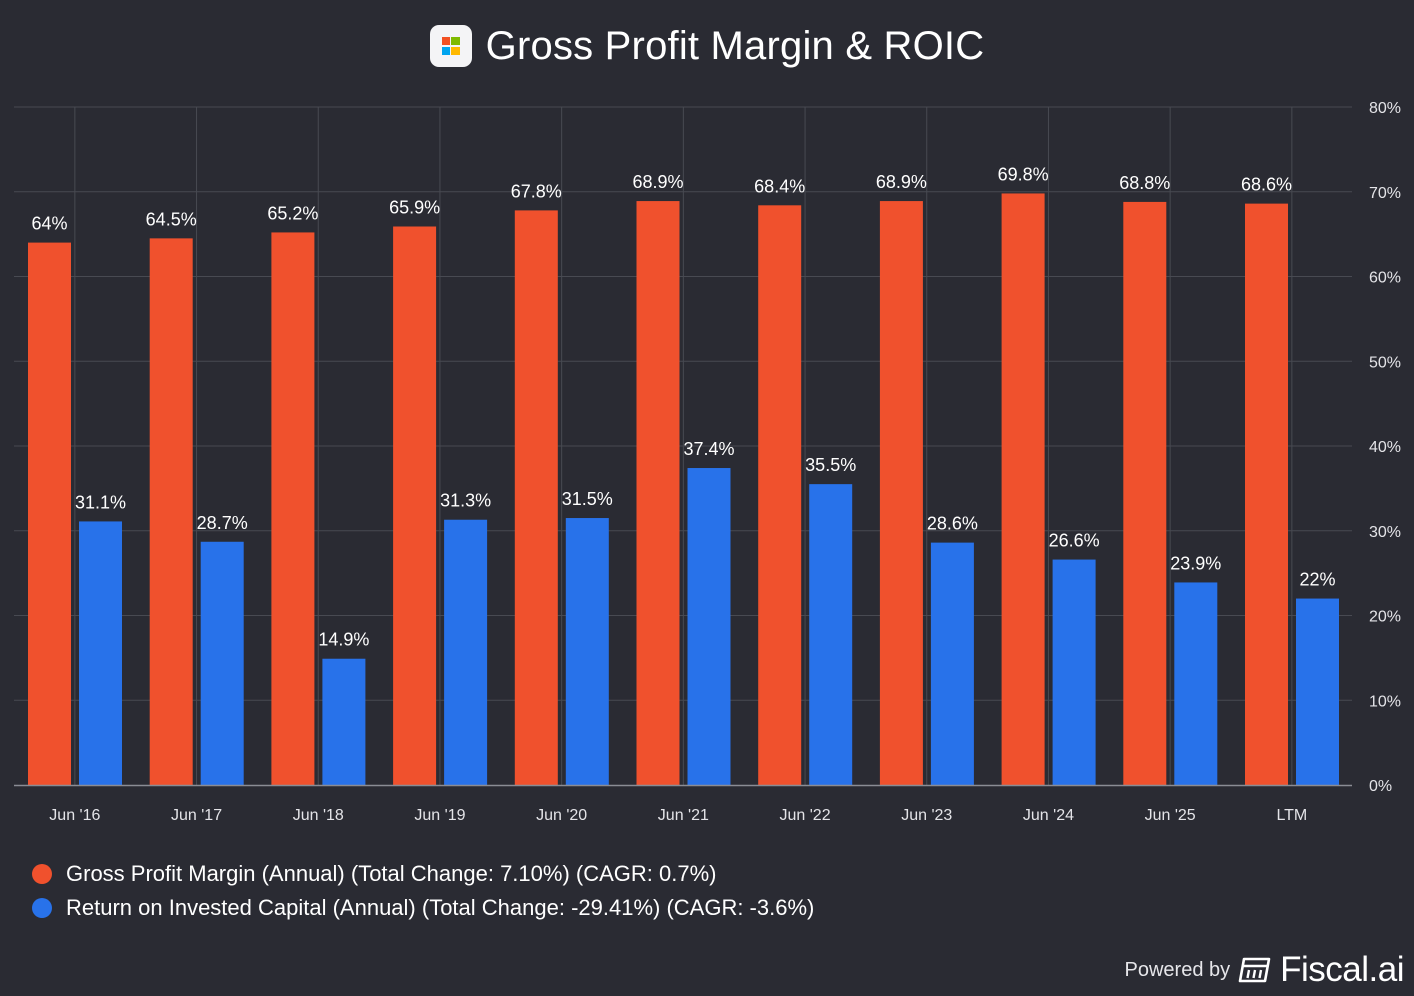 The width and height of the screenshot is (1414, 996). What do you see at coordinates (42, 874) in the screenshot?
I see `legend-dot-gross-profit` at bounding box center [42, 874].